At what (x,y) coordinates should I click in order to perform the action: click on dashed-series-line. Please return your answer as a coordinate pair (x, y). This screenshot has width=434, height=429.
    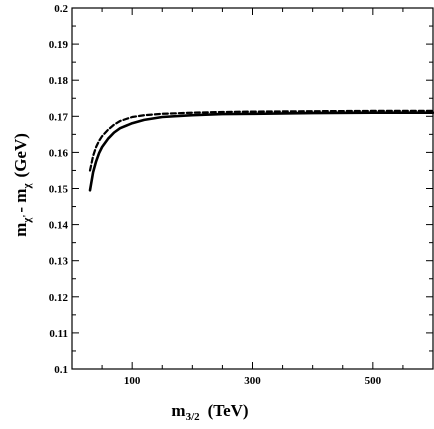
    Looking at the image, I should click on (261, 140).